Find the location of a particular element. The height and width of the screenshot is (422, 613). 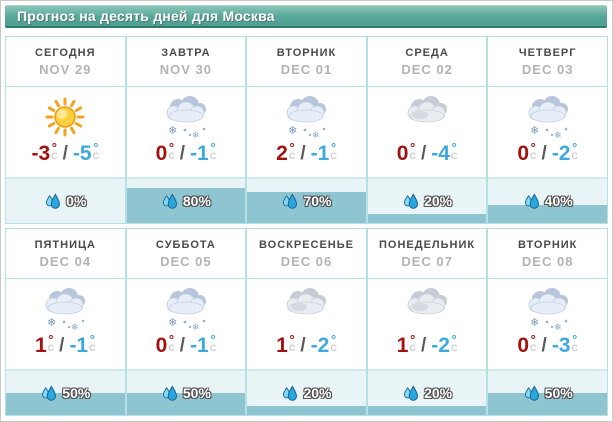

precip-cell: 20% is located at coordinates (427, 393).